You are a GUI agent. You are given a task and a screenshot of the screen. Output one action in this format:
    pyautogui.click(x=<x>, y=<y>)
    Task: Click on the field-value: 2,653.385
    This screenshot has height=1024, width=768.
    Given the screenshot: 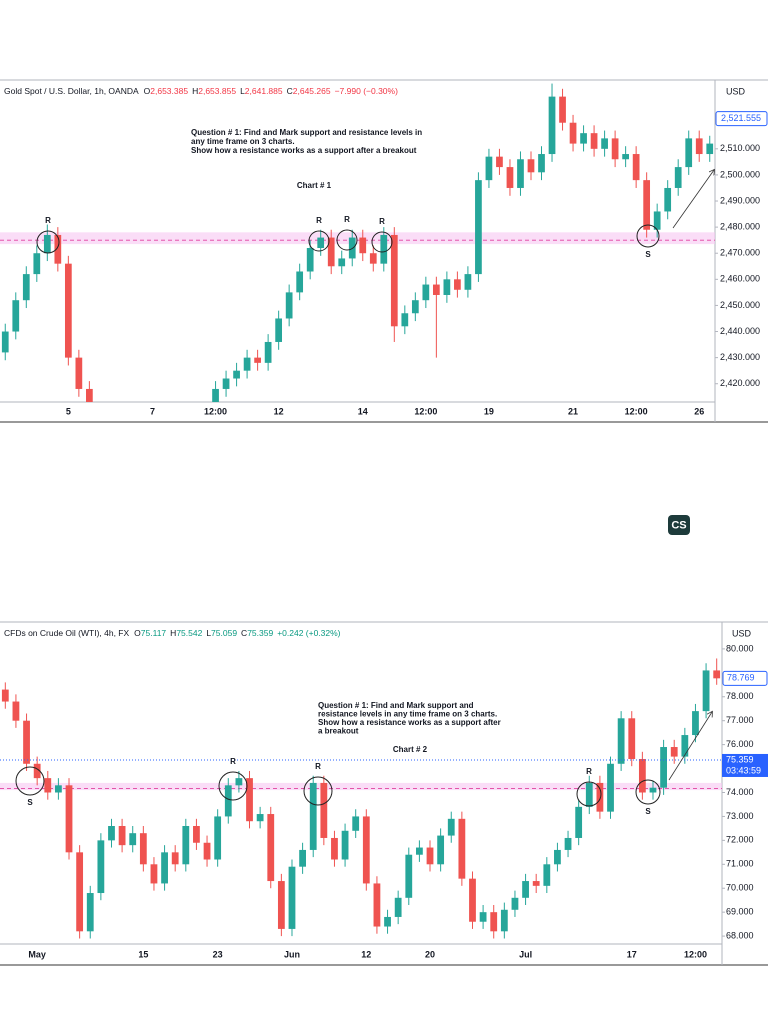 What is the action you would take?
    pyautogui.click(x=169, y=91)
    